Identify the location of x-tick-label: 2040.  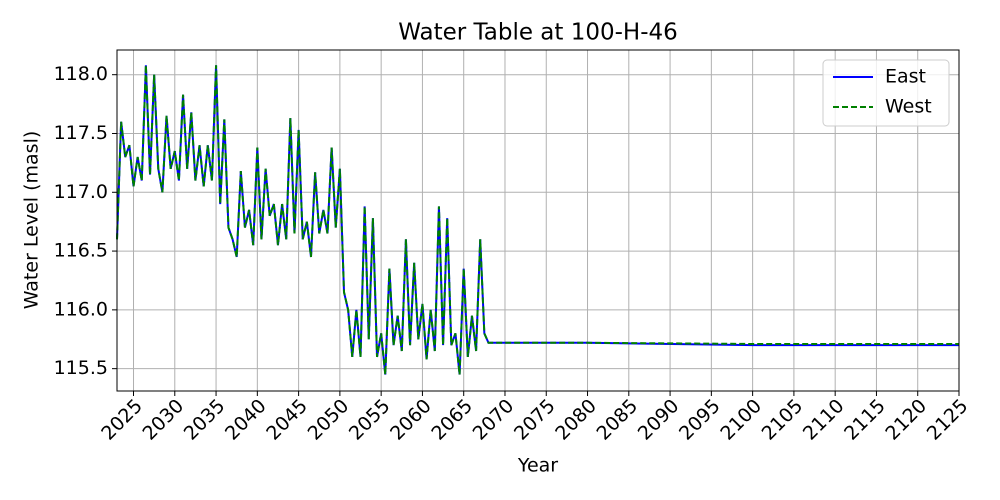
(246, 420).